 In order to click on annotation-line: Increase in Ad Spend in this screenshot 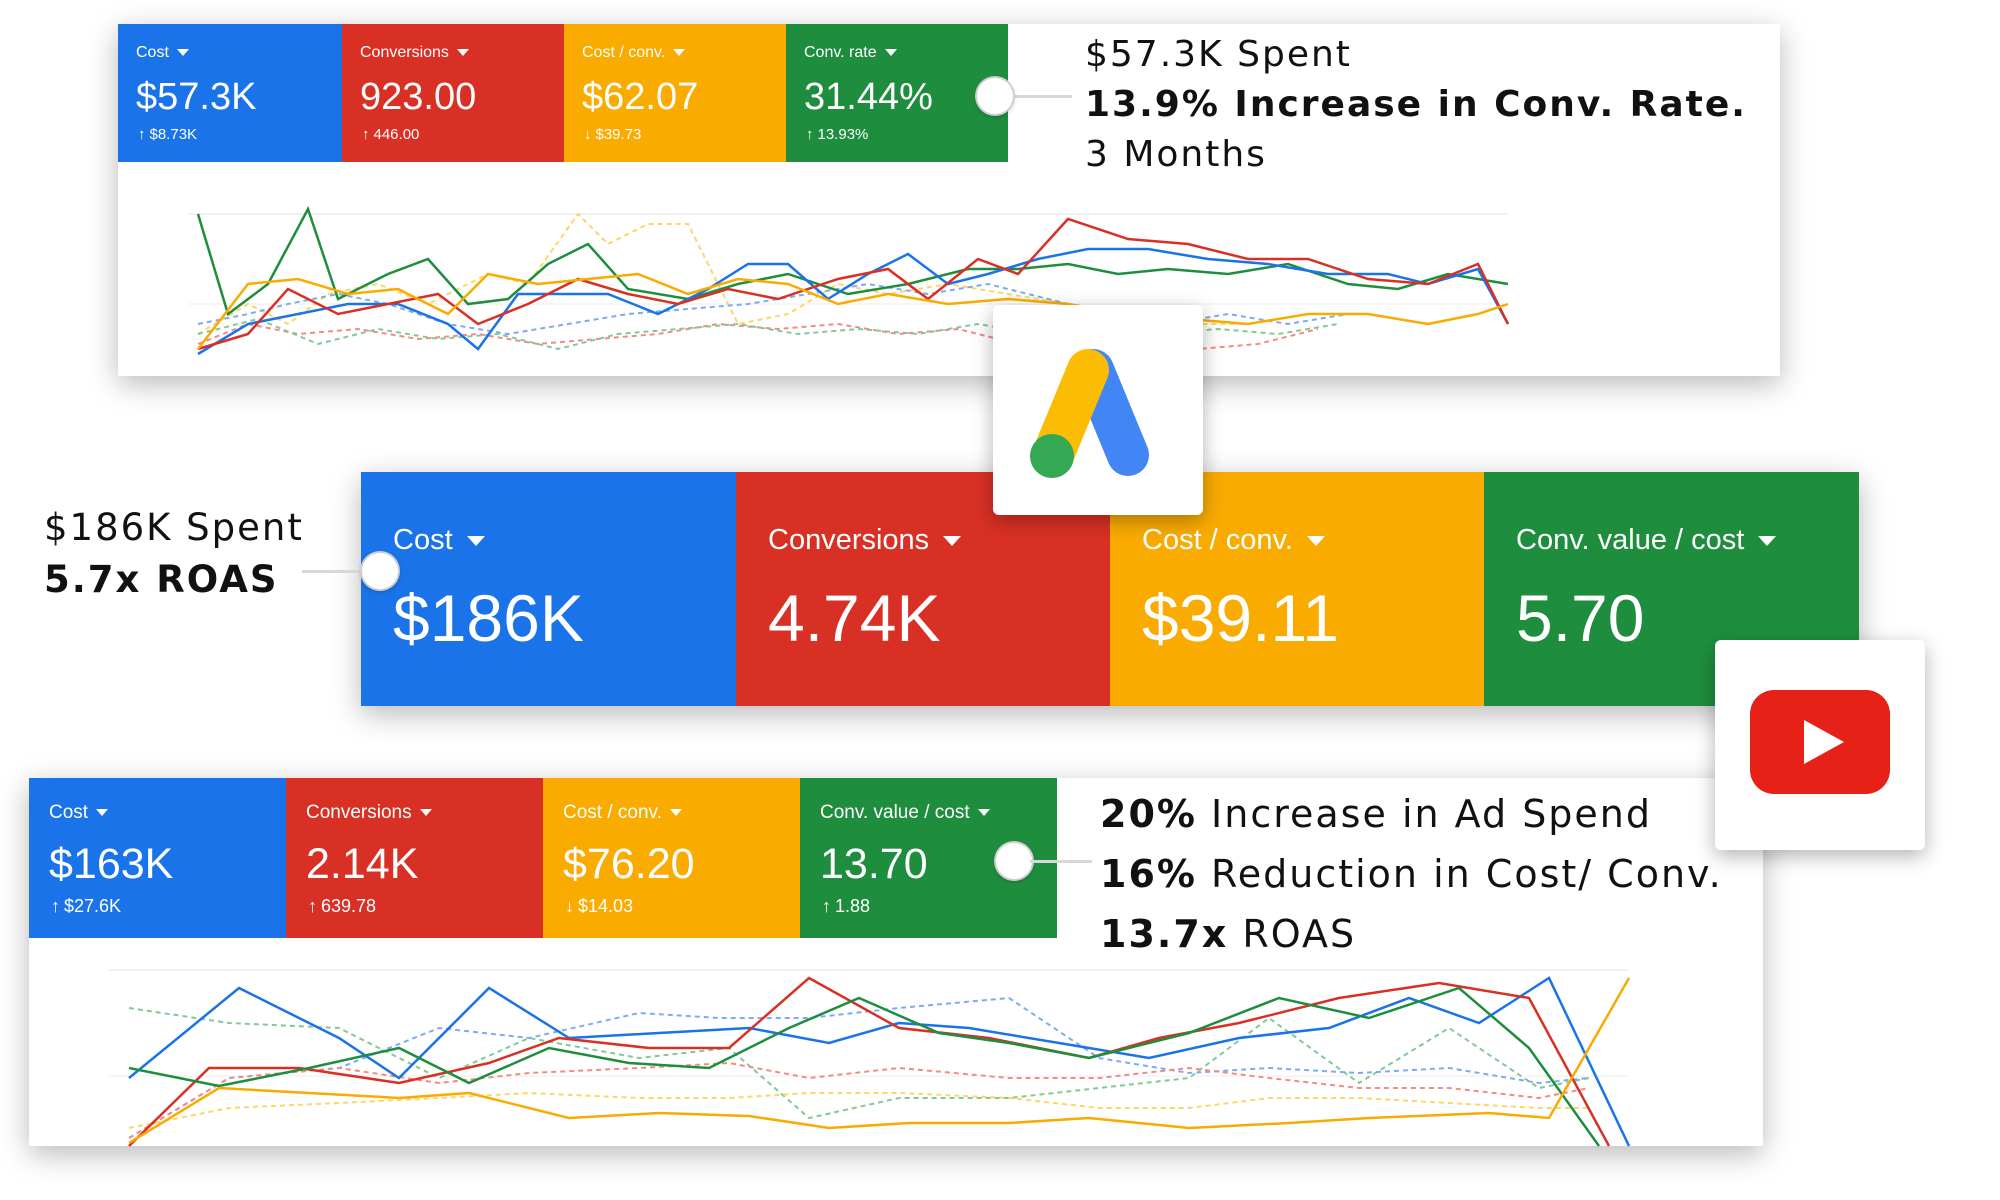, I will do `click(1424, 814)`.